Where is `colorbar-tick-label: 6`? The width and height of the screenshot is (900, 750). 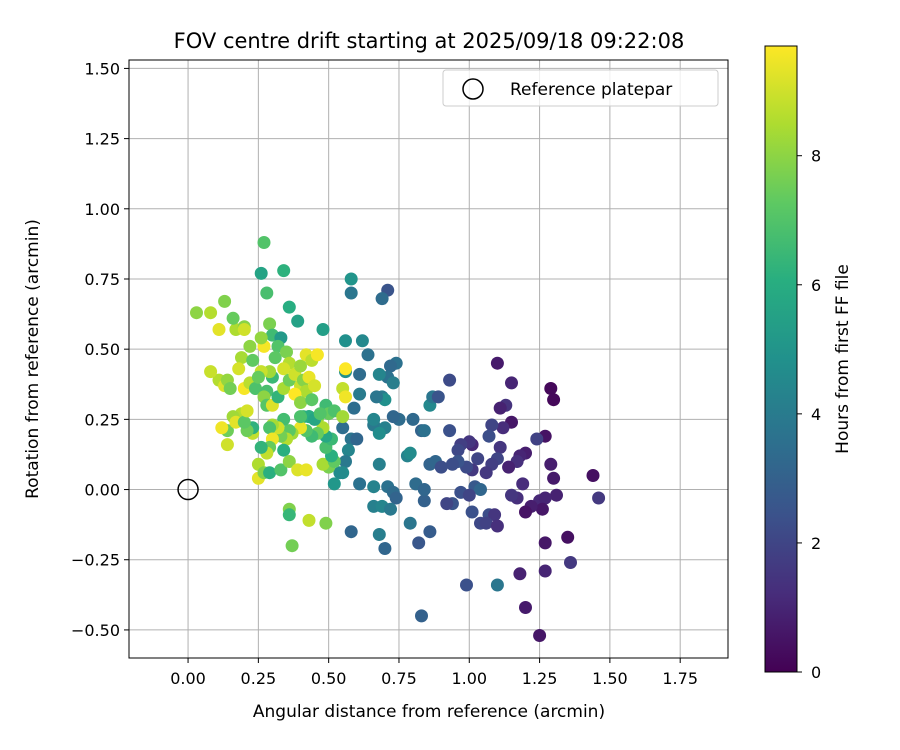 colorbar-tick-label: 6 is located at coordinates (816, 285).